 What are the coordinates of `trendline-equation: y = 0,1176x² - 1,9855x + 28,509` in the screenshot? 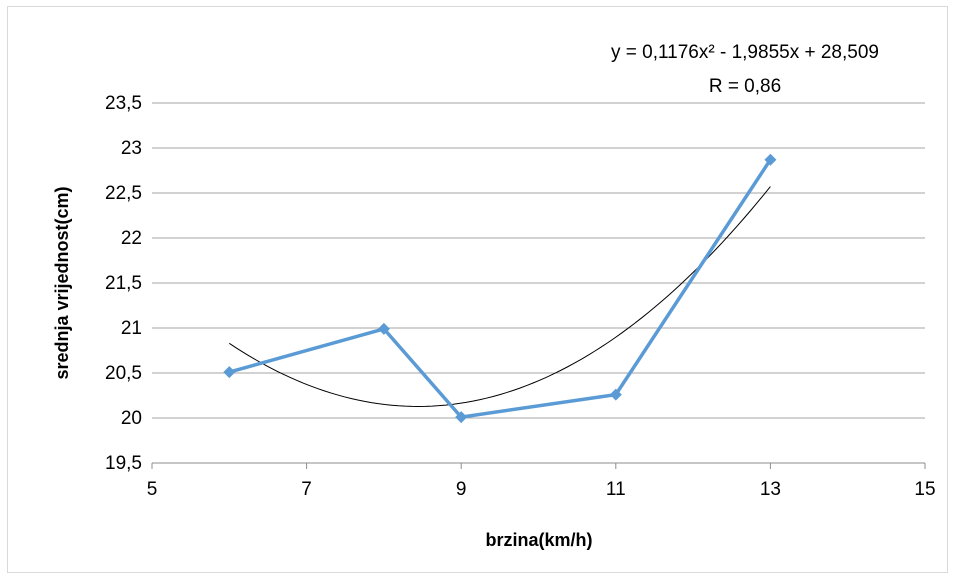 It's located at (745, 52).